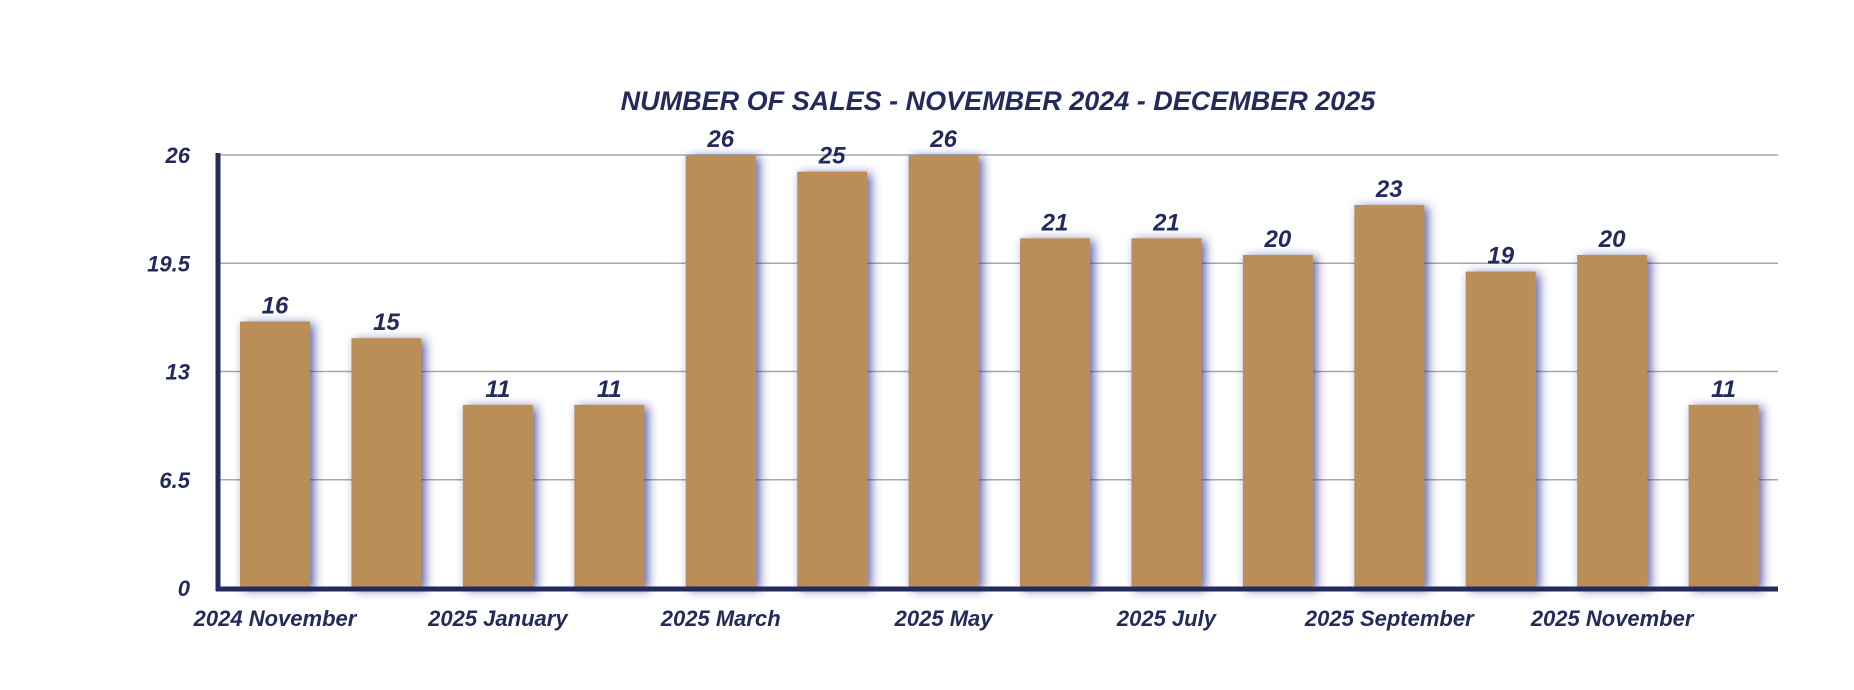  Describe the element at coordinates (498, 618) in the screenshot. I see `x-tick-label: 2025 January` at that location.